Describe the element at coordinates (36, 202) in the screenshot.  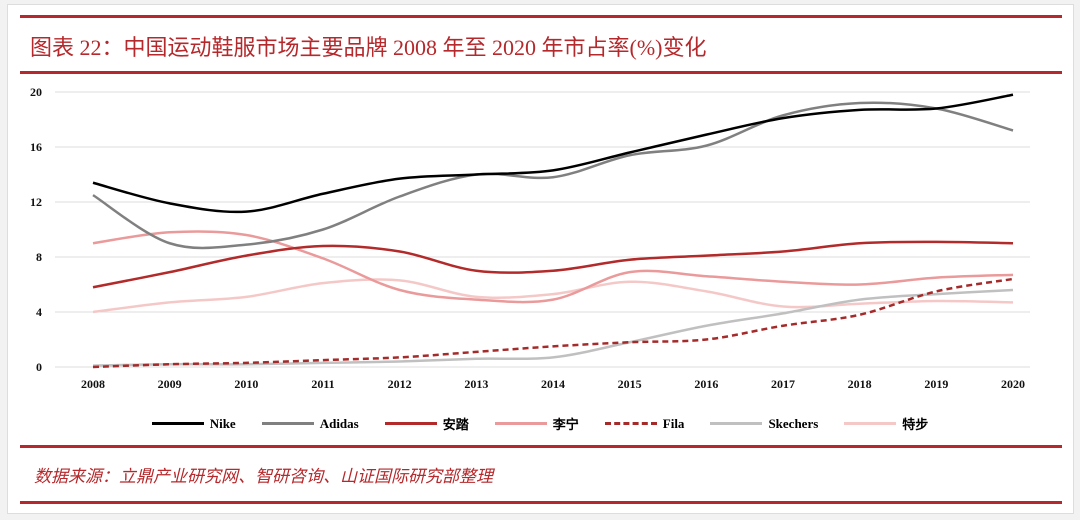
I see `y-tick-label: 12` at that location.